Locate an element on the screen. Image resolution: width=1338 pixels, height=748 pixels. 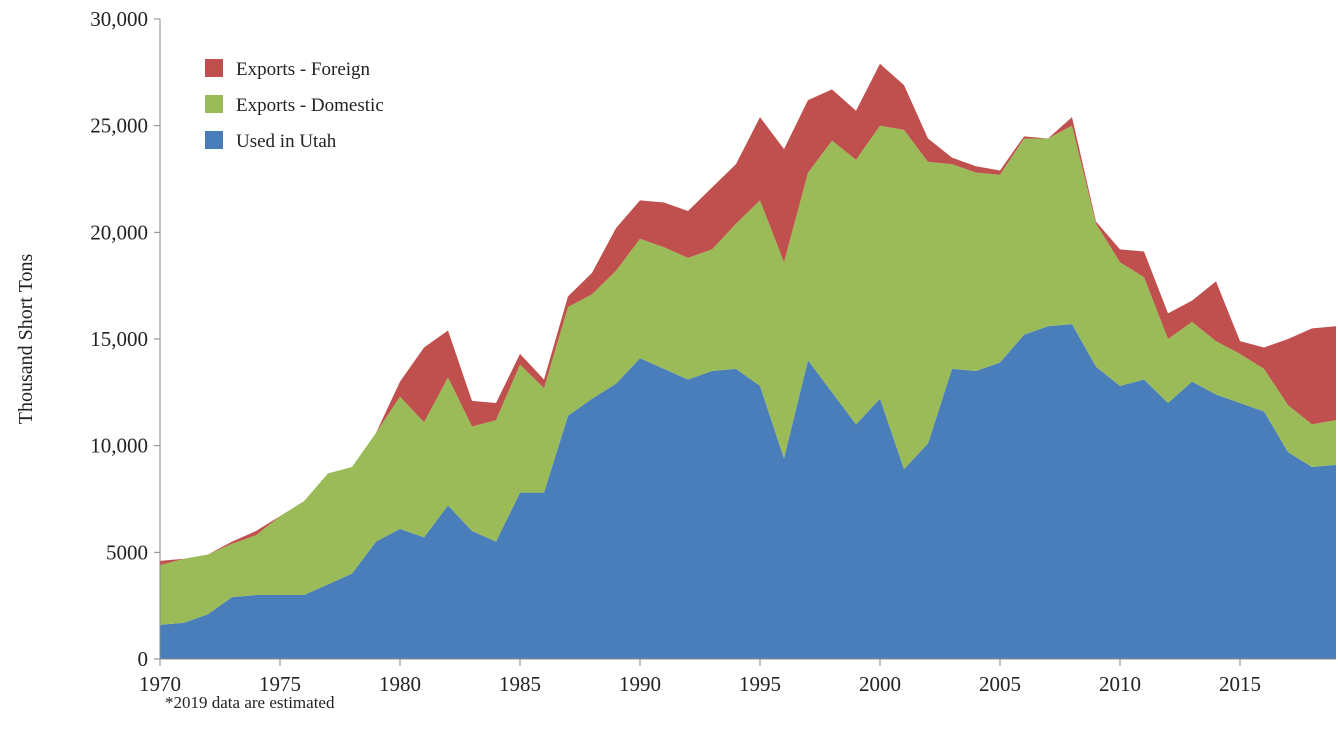
x-tick-label: 1970 is located at coordinates (160, 684).